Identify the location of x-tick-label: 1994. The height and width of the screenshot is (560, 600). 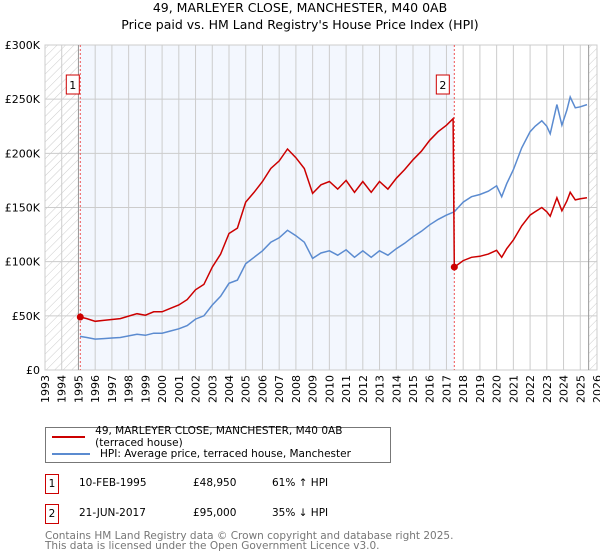
(62, 389).